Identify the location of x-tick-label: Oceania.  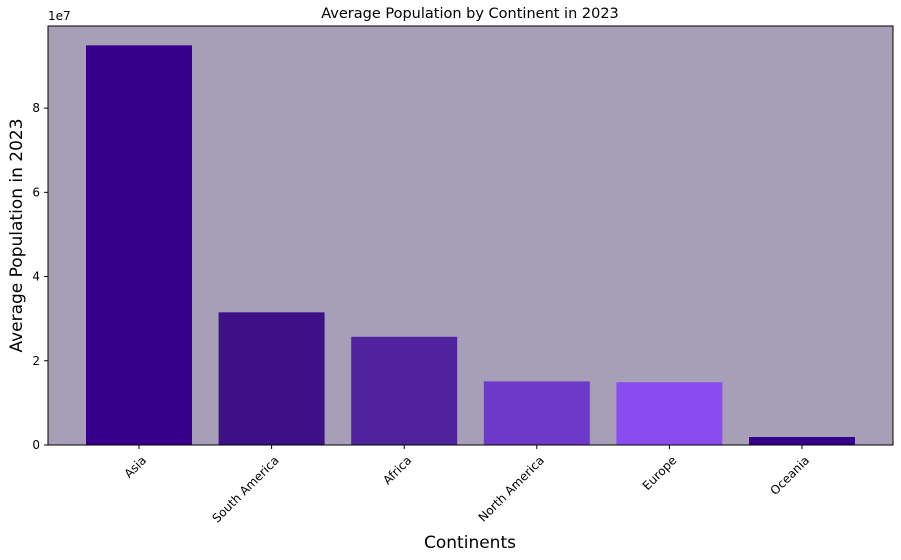
(790, 475).